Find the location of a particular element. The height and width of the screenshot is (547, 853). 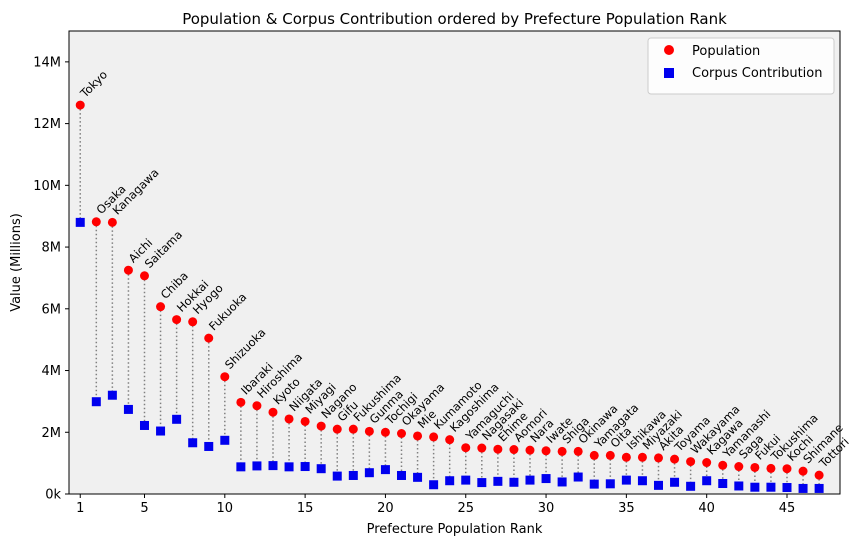

y-tick-label: 14M is located at coordinates (47, 62).